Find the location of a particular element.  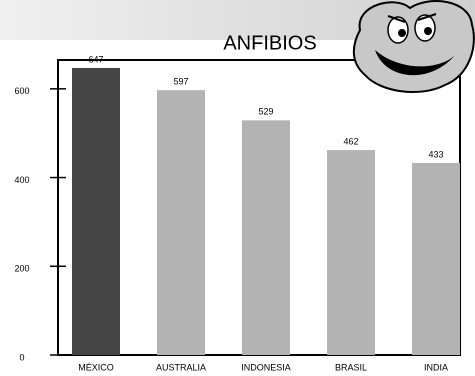

value-label: 433 is located at coordinates (435, 154).